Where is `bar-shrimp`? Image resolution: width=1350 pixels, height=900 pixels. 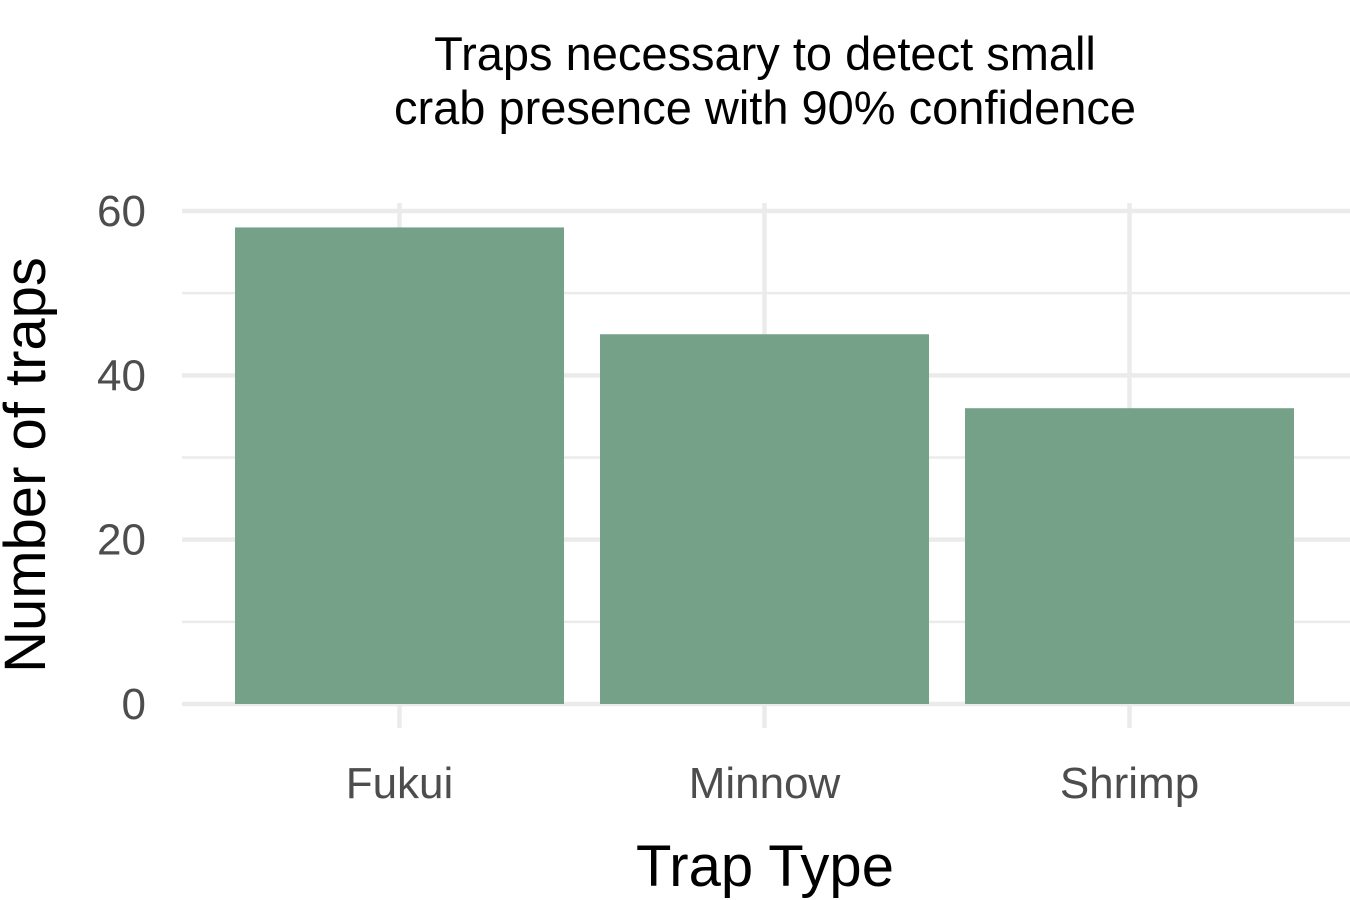
bar-shrimp is located at coordinates (1129, 556).